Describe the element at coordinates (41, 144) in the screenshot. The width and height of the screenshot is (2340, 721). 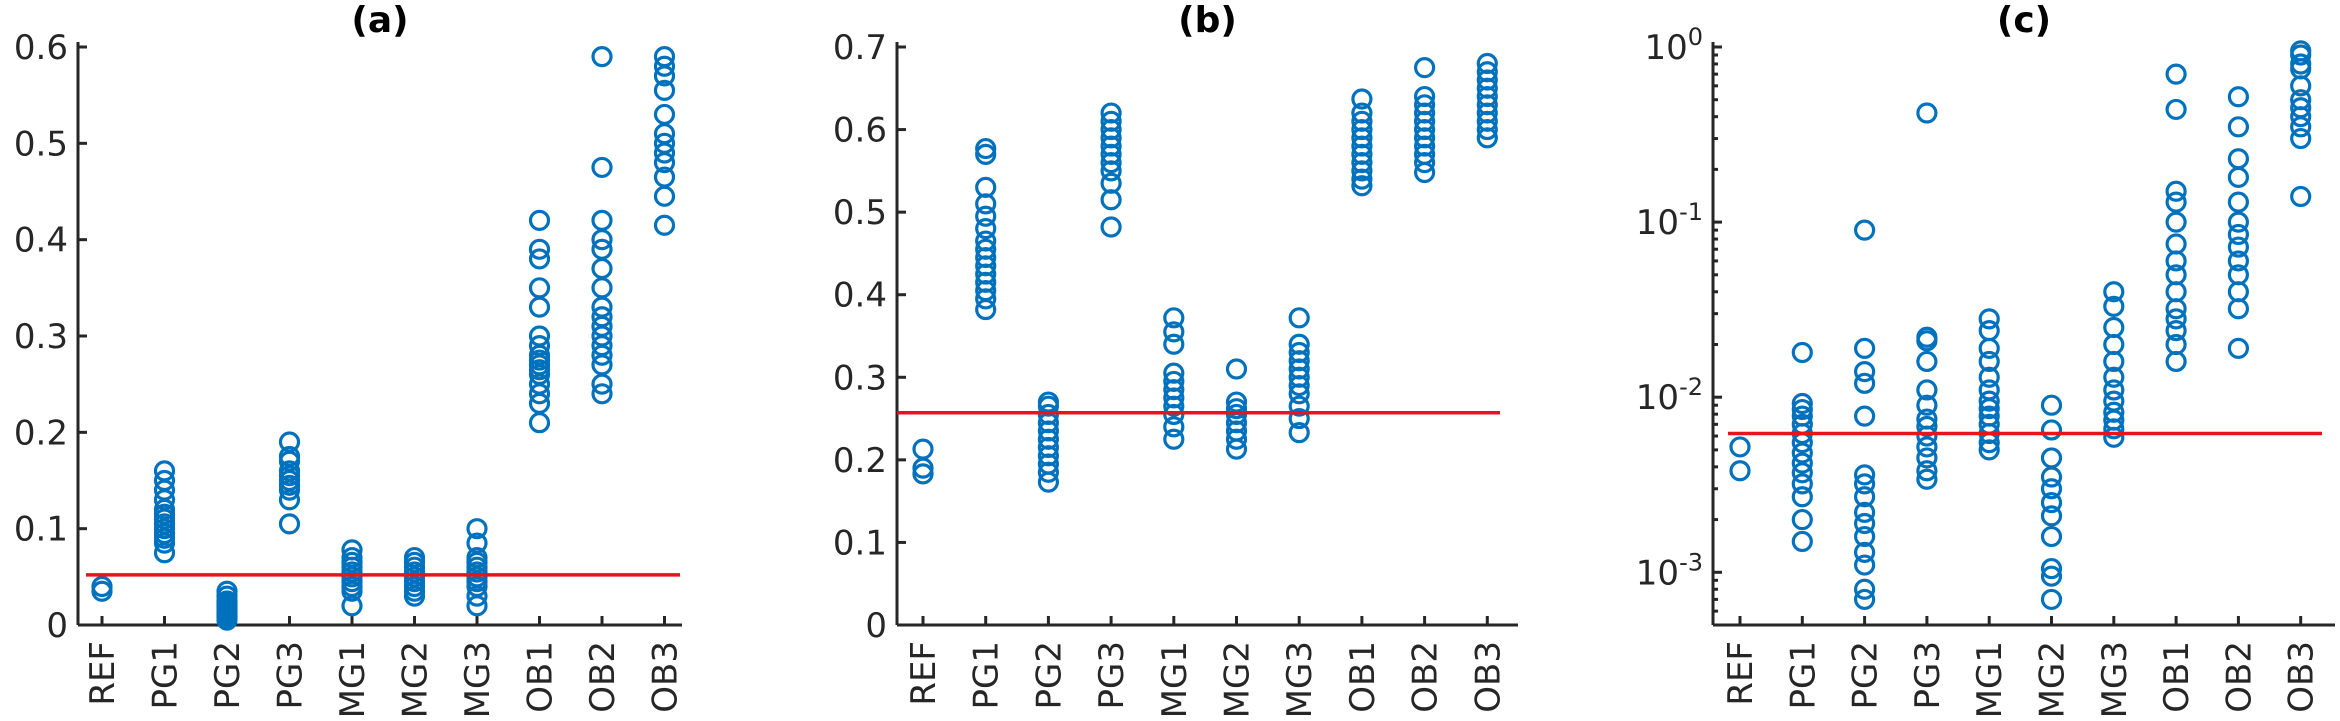
I see `y-tick-label: 0.5` at that location.